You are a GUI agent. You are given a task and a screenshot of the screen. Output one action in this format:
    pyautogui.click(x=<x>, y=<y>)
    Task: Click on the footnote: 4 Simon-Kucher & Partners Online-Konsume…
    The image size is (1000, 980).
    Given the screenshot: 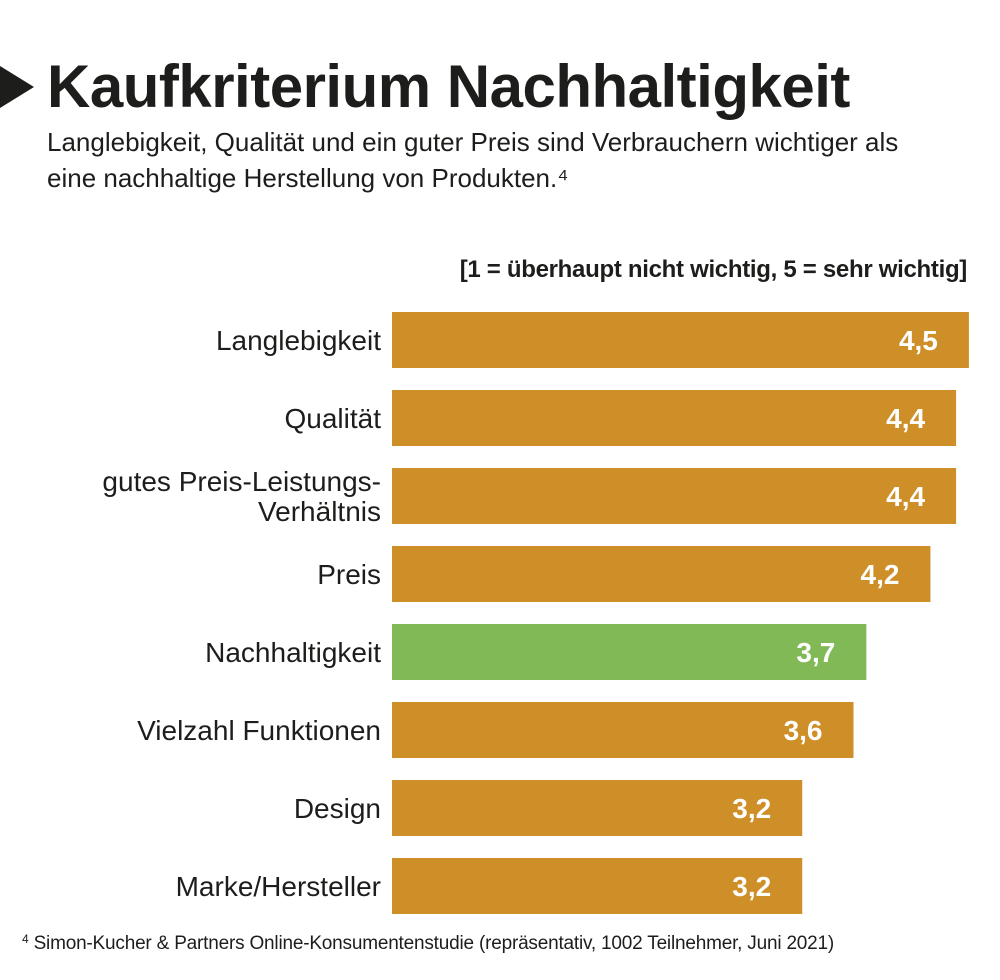 What is the action you would take?
    pyautogui.click(x=428, y=943)
    